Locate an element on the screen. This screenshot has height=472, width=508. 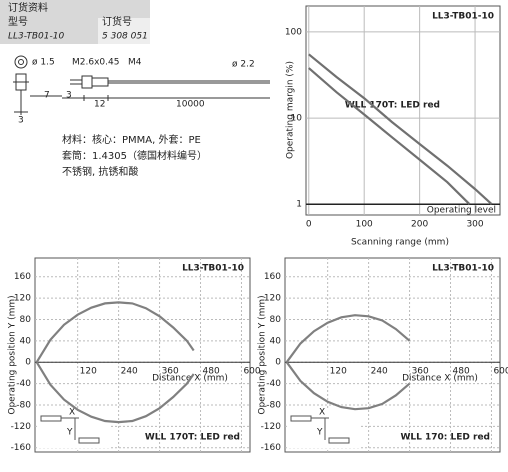
order-value: 5 308 051 is located at coordinates (125, 37).